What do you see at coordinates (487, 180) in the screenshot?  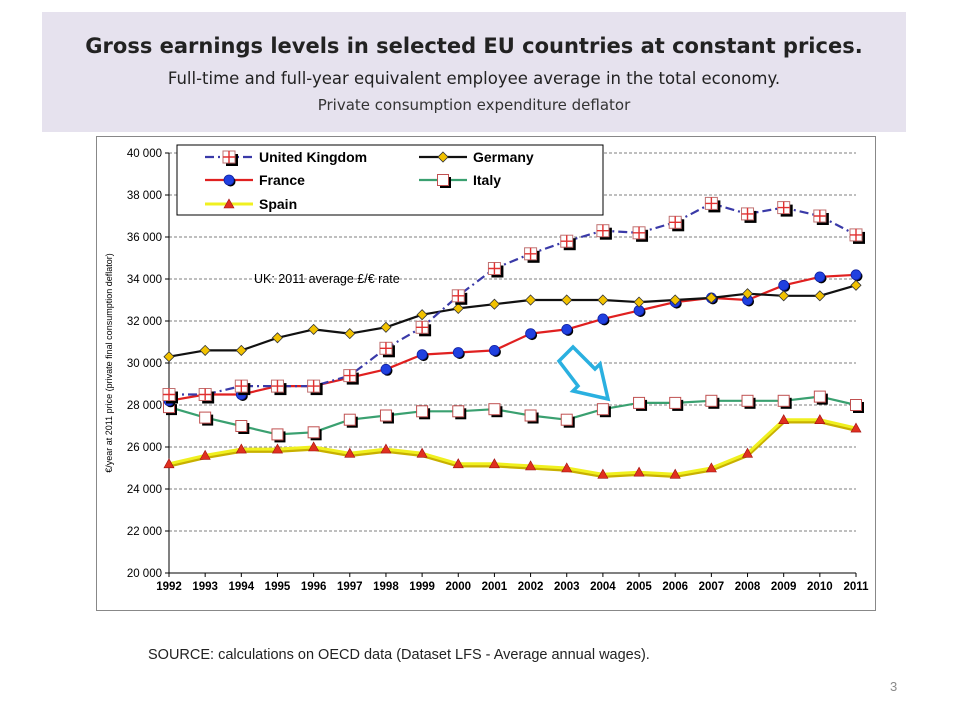 I see `legend-label: Italy` at bounding box center [487, 180].